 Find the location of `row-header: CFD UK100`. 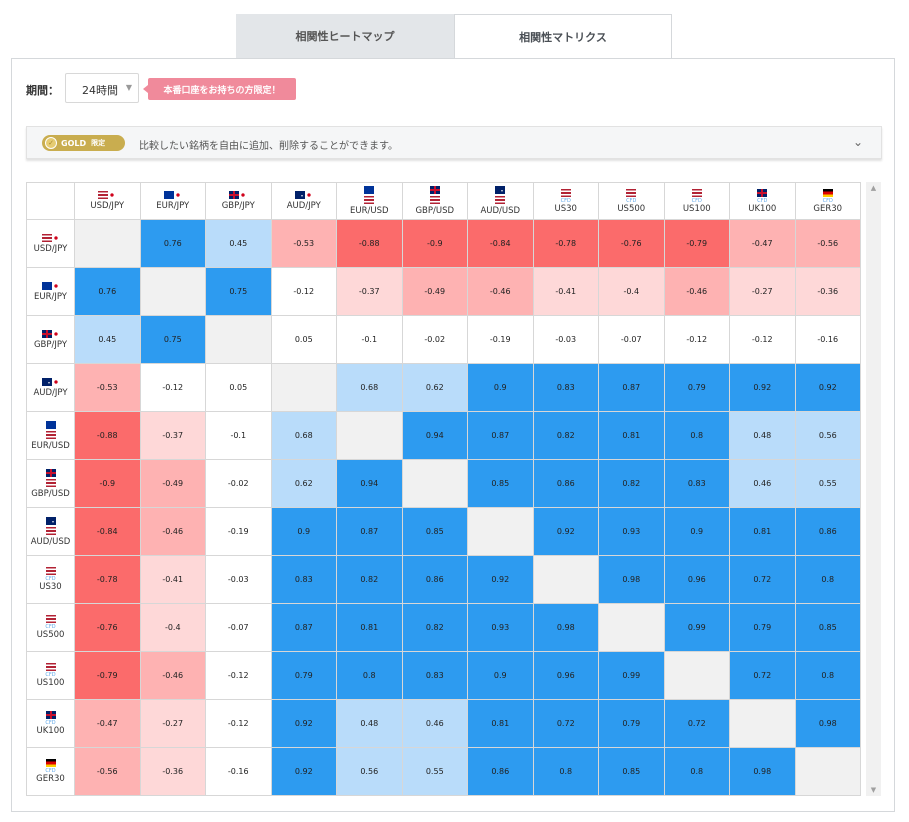

row-header: CFD UK100 is located at coordinates (50, 723).